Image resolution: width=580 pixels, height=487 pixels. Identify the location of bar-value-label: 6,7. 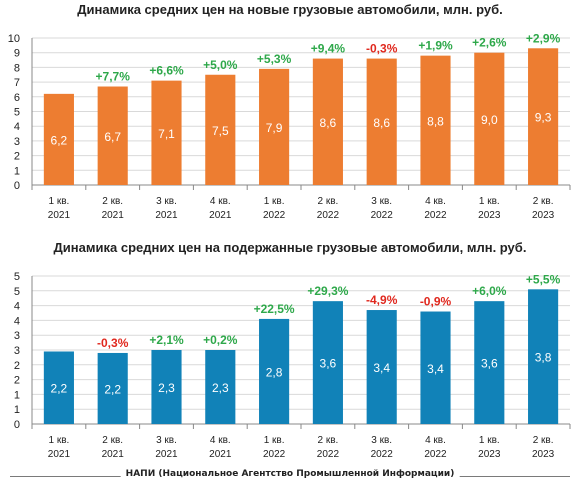
(112, 137).